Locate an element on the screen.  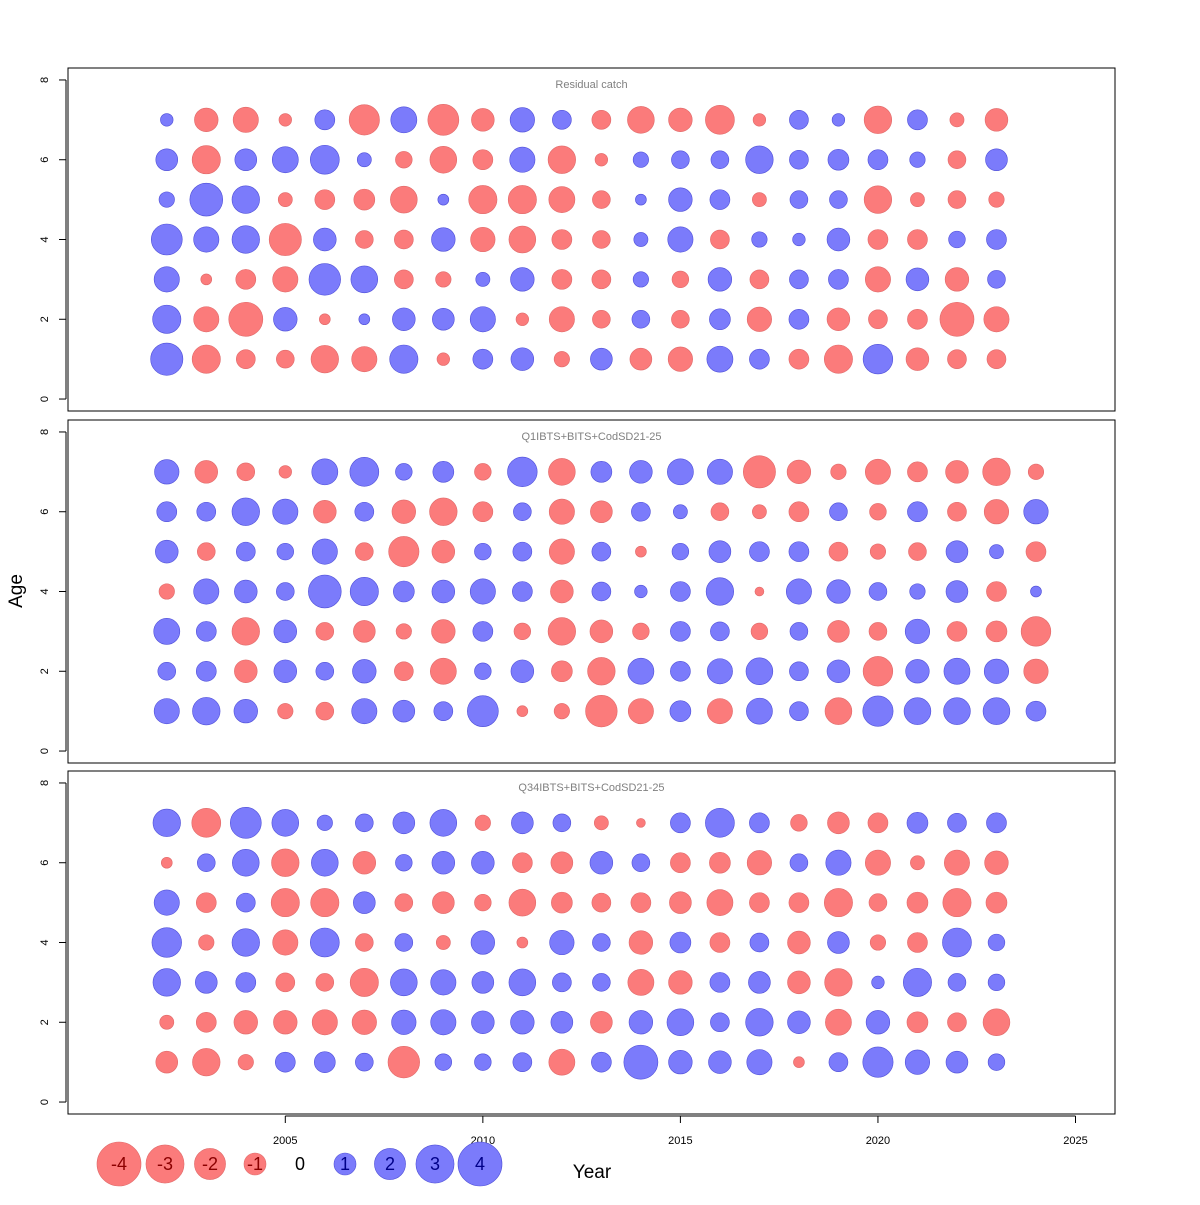
legend-bubble is located at coordinates (345, 1164).